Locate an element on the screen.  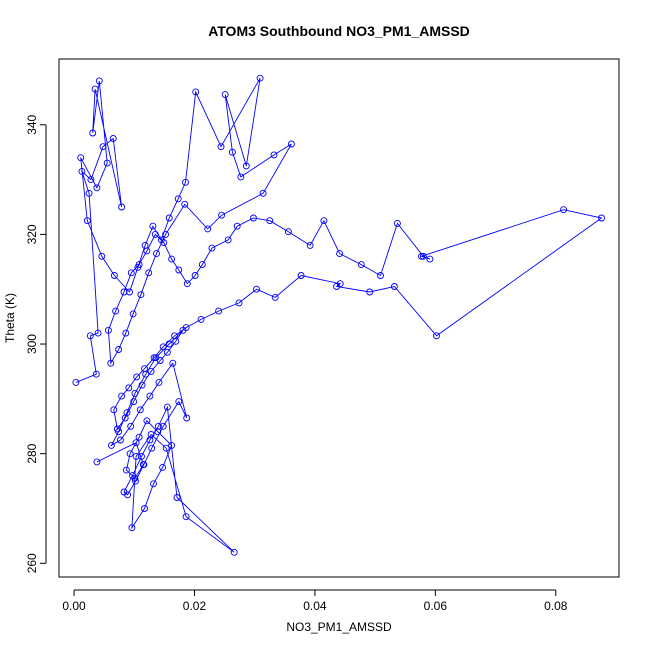
y-tick-label: 280 is located at coordinates (32, 453).